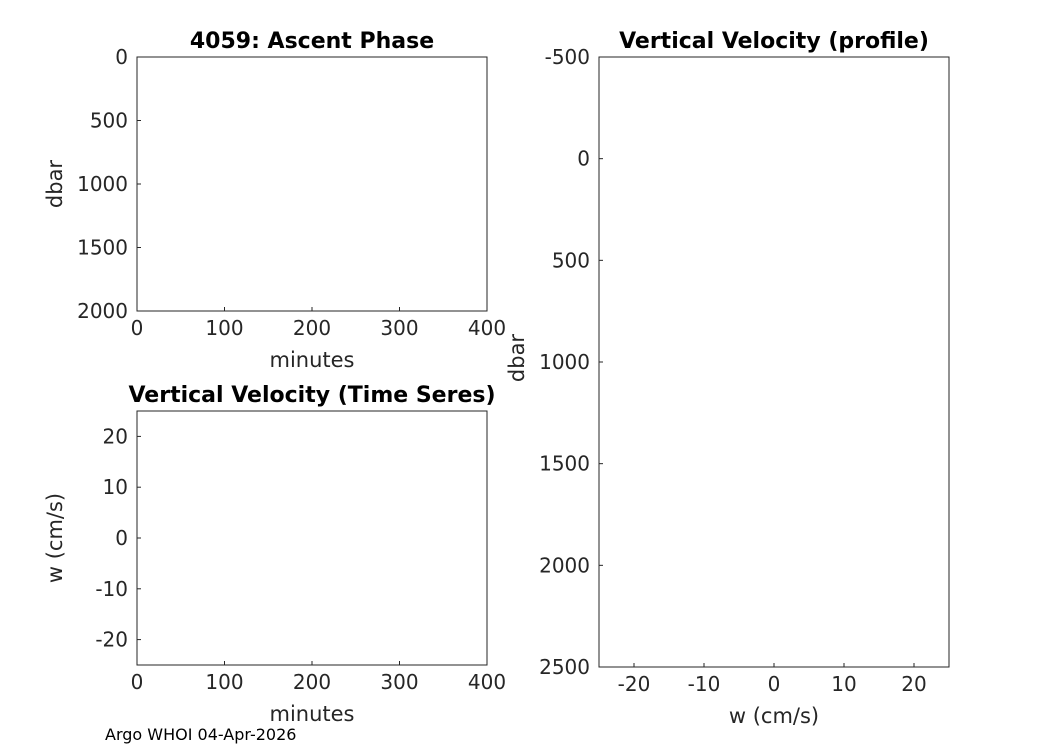  What do you see at coordinates (115, 436) in the screenshot?
I see `y-tick-label: 20` at bounding box center [115, 436].